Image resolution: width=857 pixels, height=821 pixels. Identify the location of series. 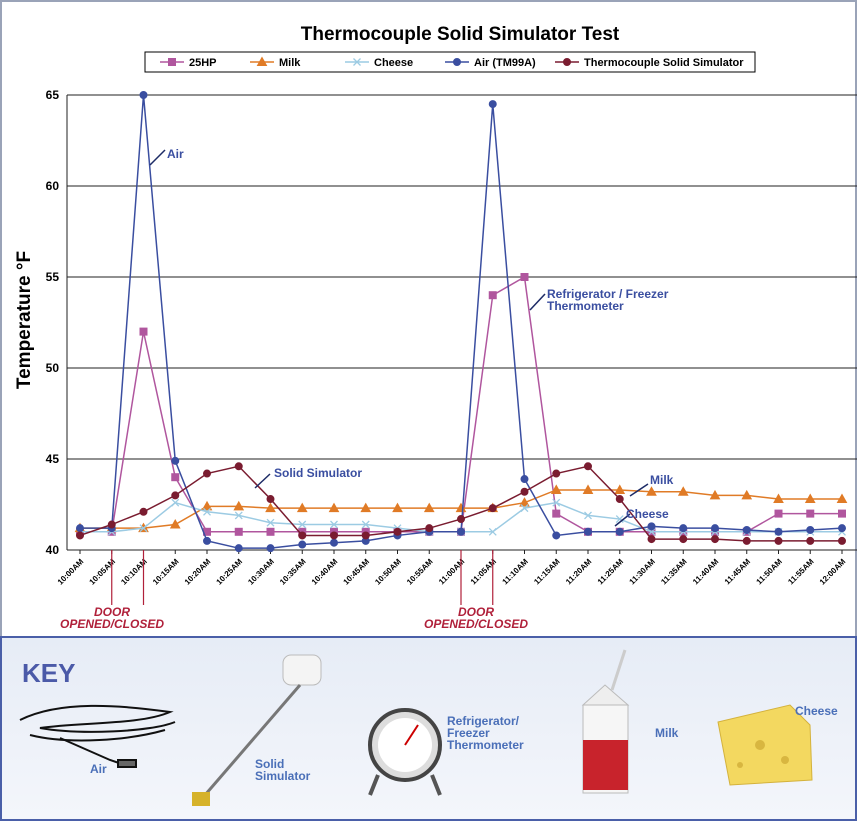
(461, 503).